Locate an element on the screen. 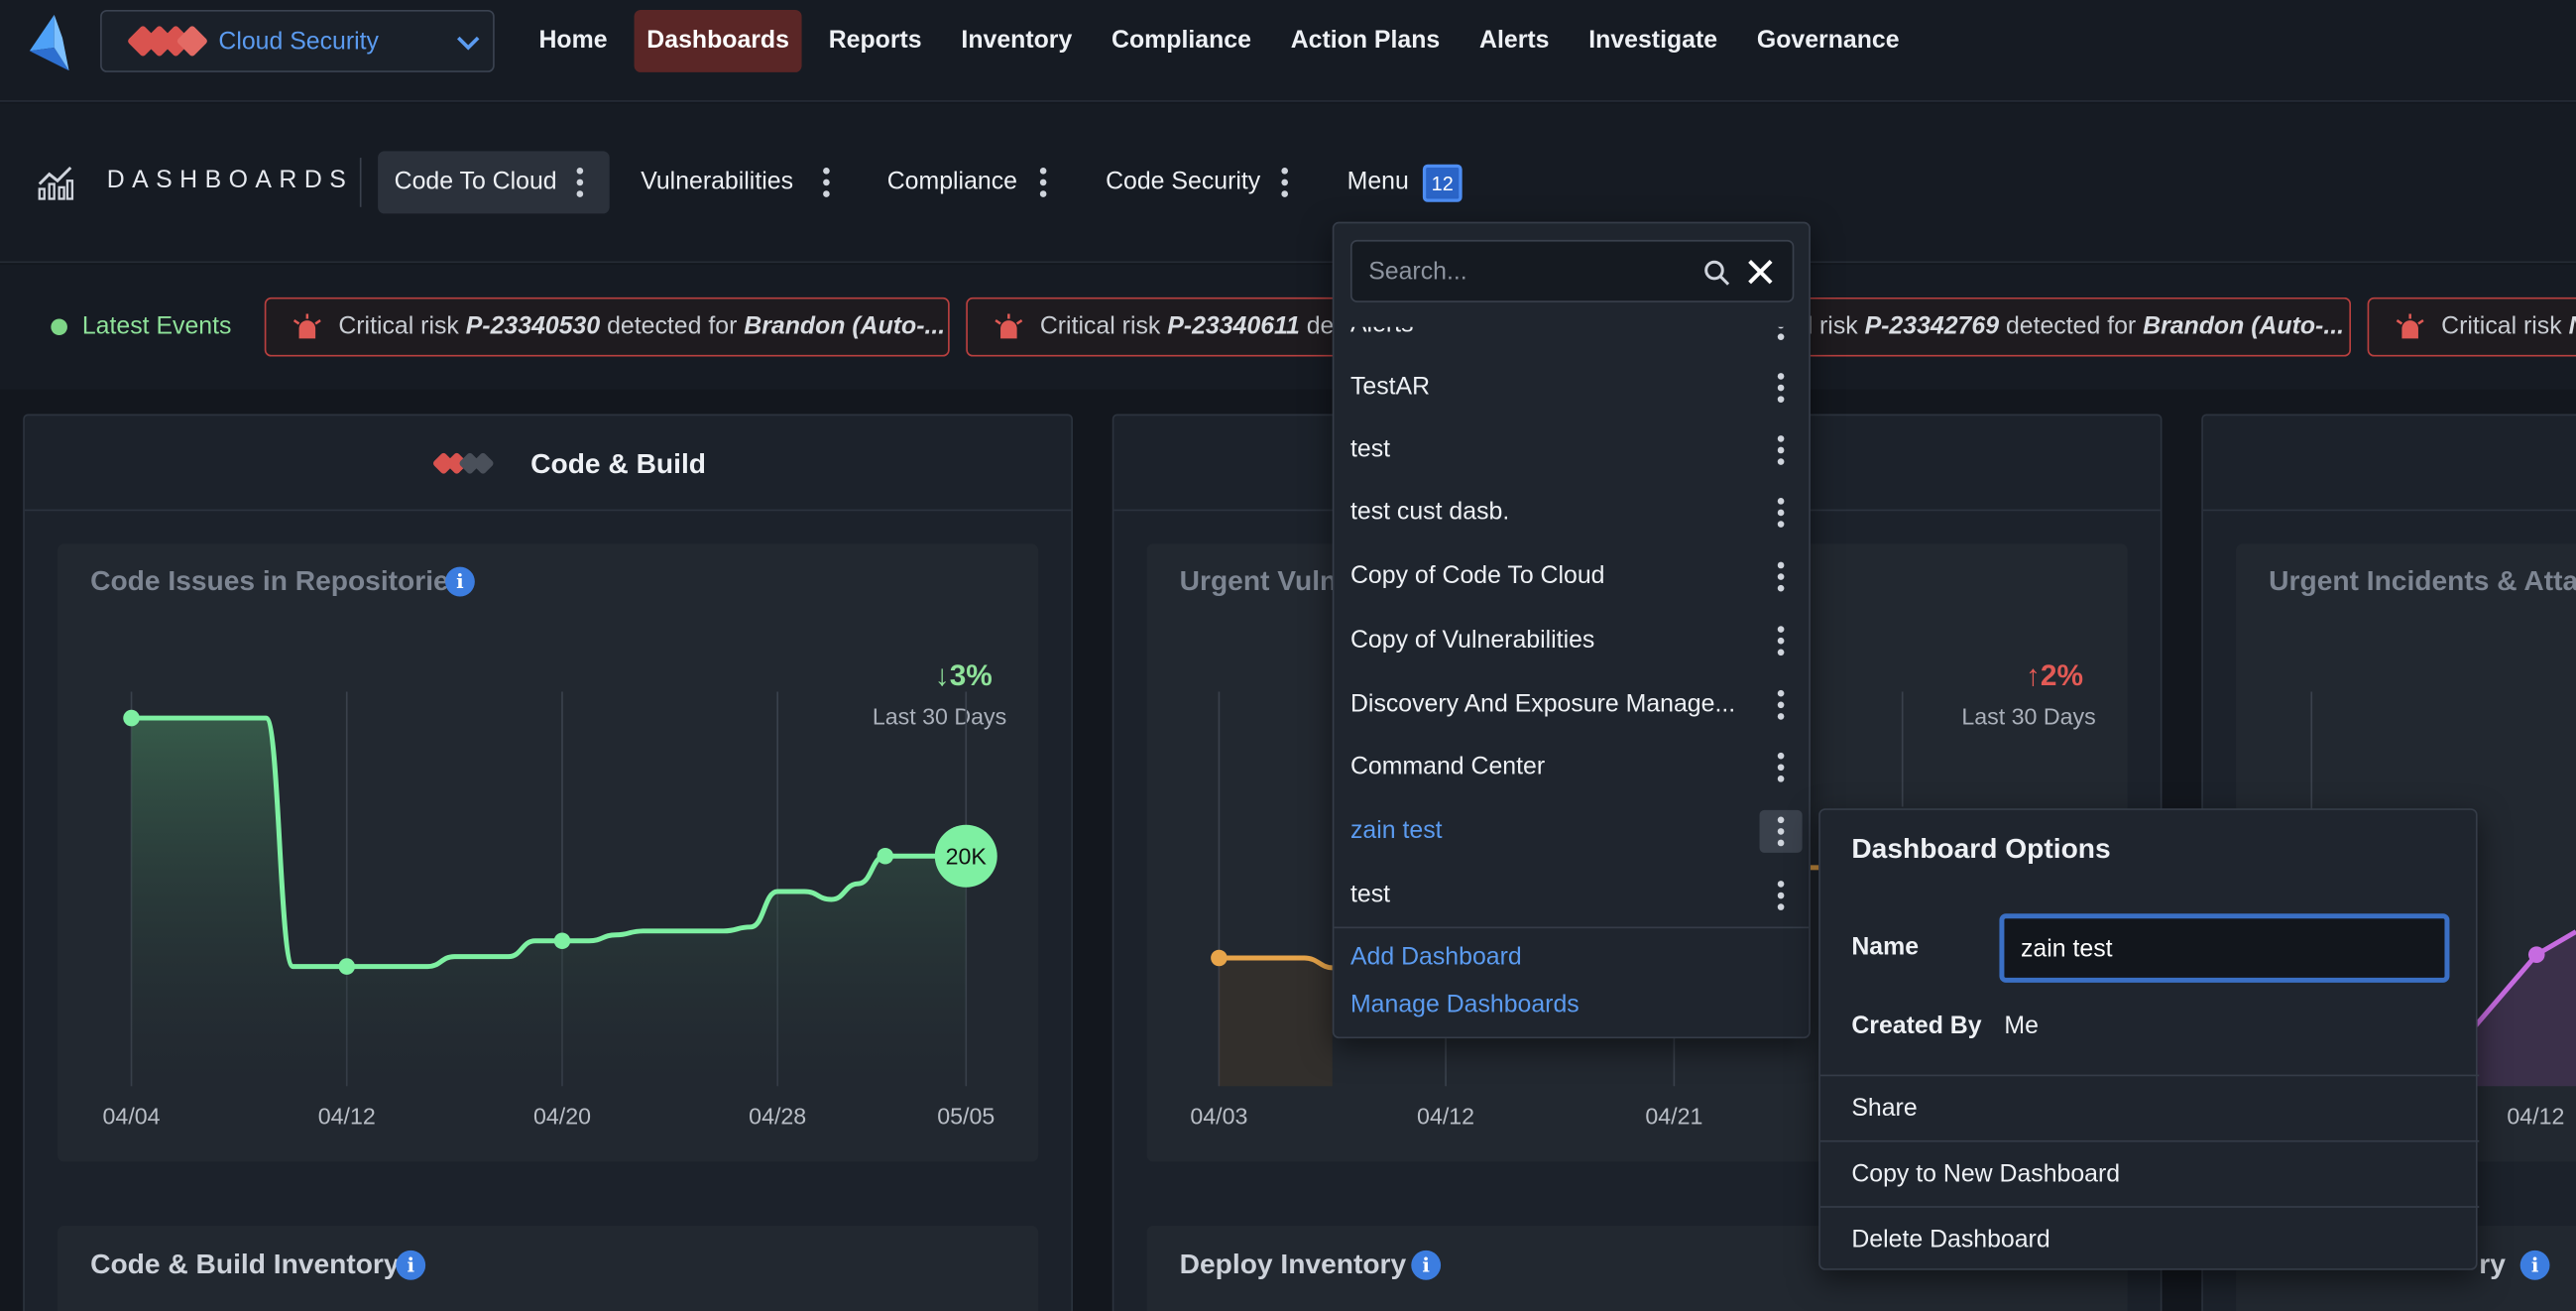 This screenshot has width=2576, height=1311. dashboard-menu-item: TestAR is located at coordinates (1571, 388).